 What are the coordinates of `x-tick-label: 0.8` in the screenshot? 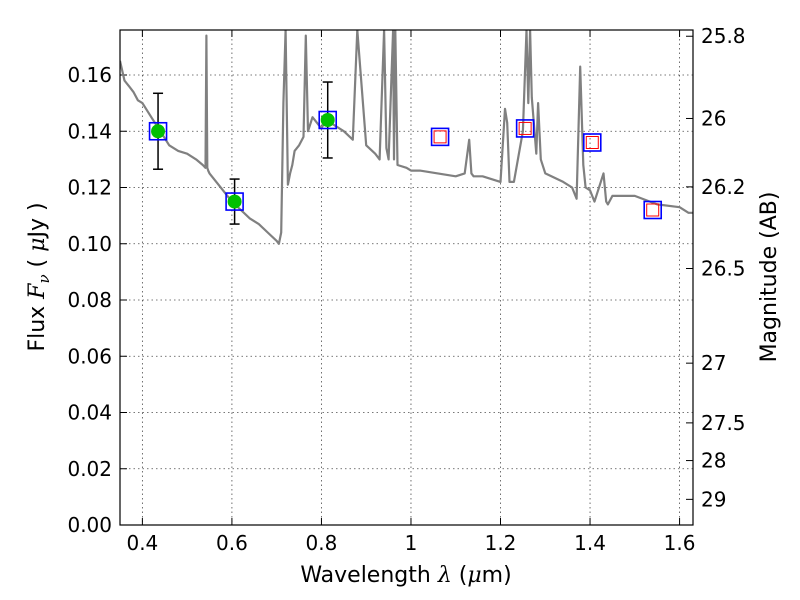 It's located at (322, 543).